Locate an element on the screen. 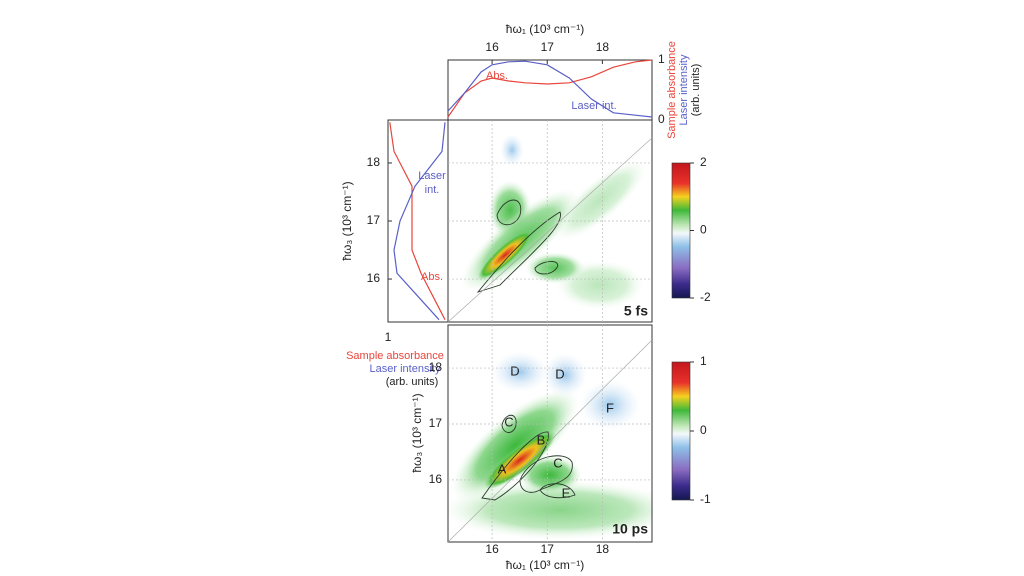 This screenshot has width=1024, height=576. y-label: (arb. units) is located at coordinates (696, 90).